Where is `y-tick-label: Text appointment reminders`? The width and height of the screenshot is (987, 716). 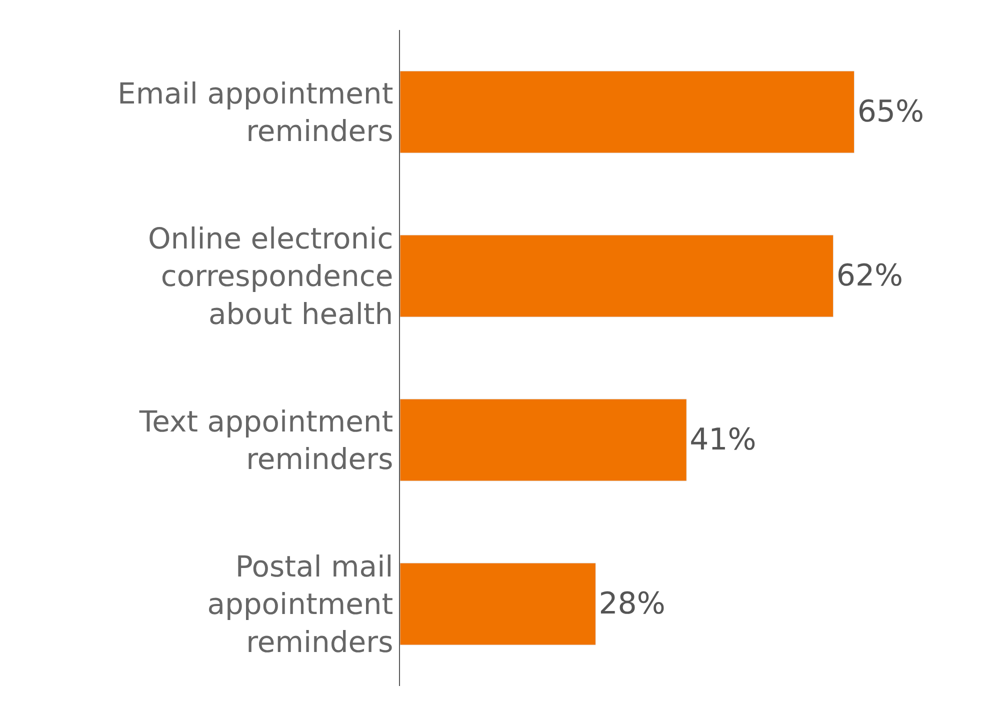
y-tick-label: Text appointment reminders is located at coordinates (266, 440).